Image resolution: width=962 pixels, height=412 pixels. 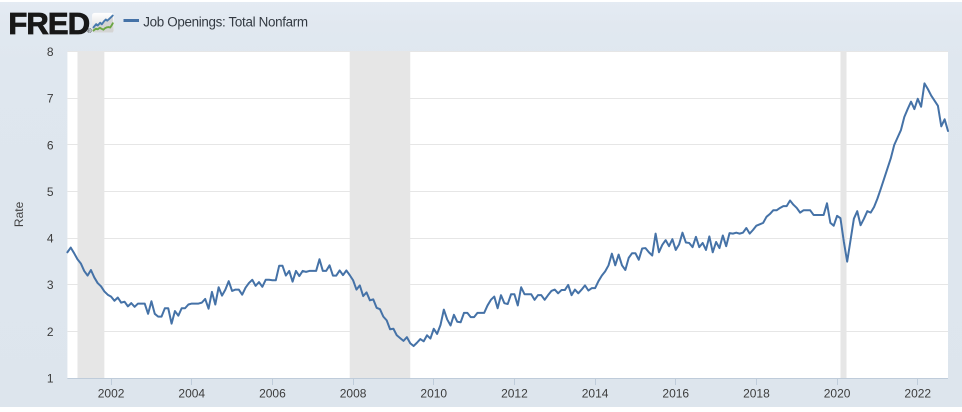 I want to click on svg-text: 4, so click(x=50, y=239).